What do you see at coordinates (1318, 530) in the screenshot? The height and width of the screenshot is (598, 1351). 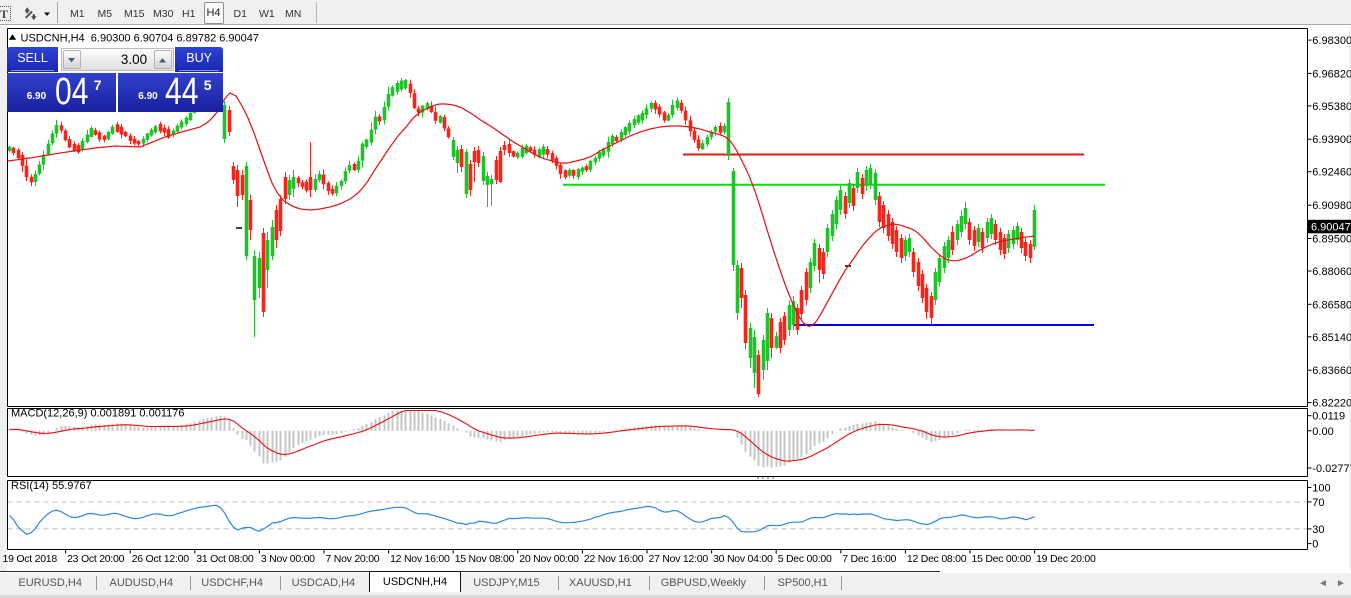 I see `svg-text: 30` at bounding box center [1318, 530].